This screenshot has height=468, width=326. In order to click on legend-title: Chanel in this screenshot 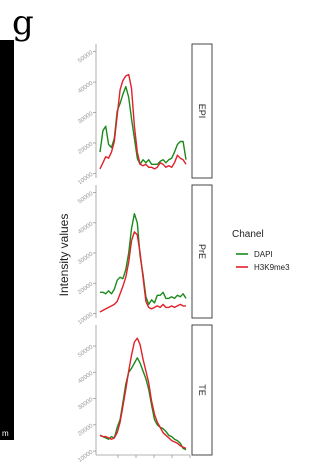, I will do `click(248, 234)`.